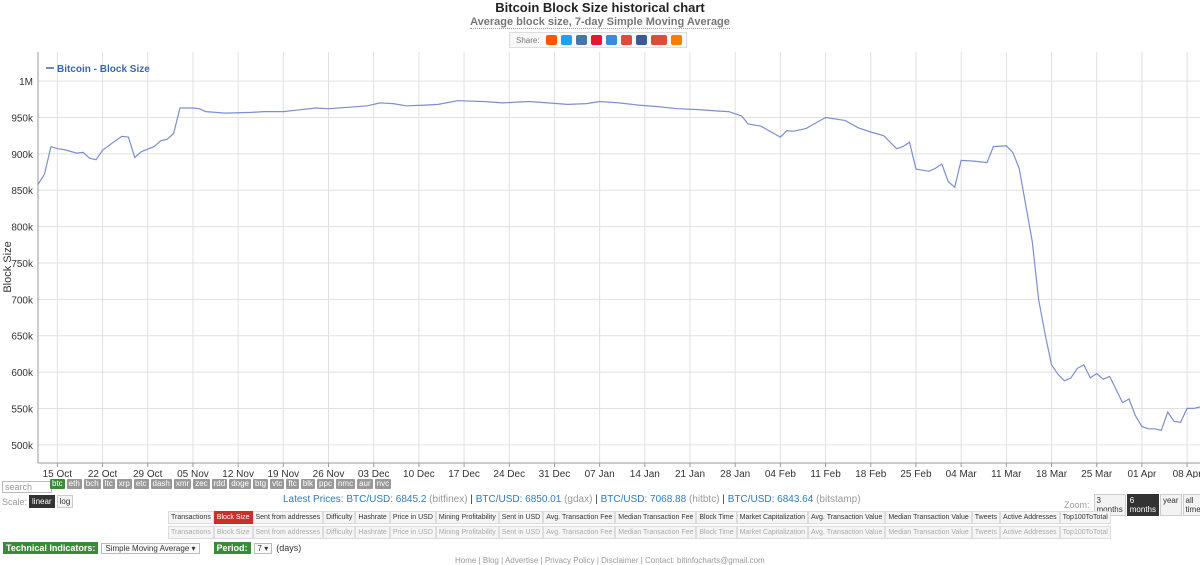 This screenshot has width=1200, height=565. Describe the element at coordinates (509, 473) in the screenshot. I see `x-tick-label: 24 Dec` at that location.